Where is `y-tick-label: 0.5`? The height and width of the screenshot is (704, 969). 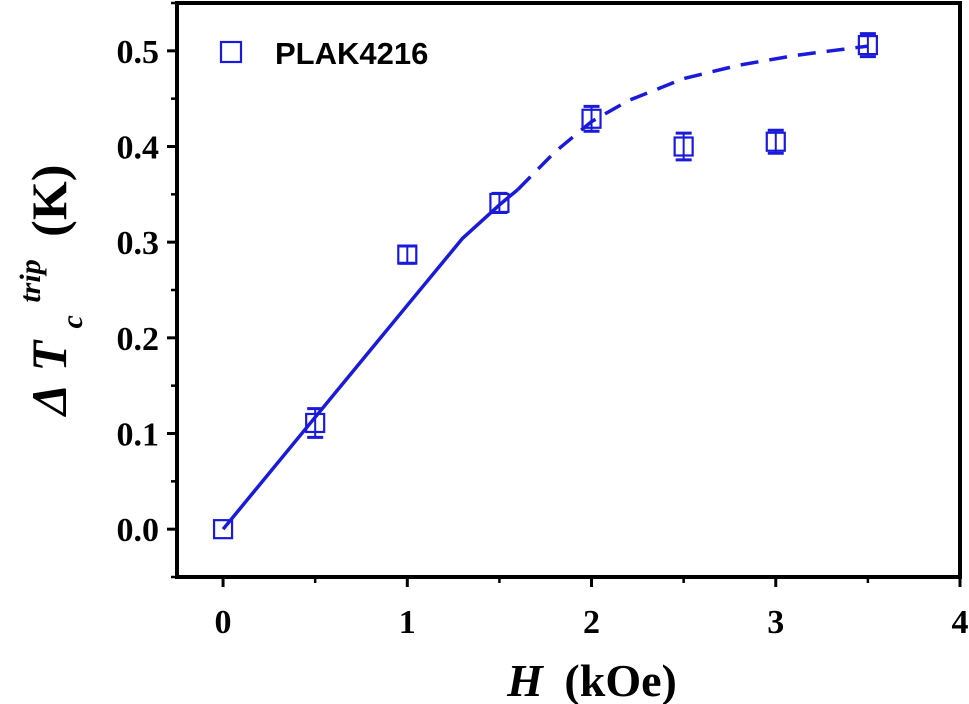 y-tick-label: 0.5 is located at coordinates (138, 52).